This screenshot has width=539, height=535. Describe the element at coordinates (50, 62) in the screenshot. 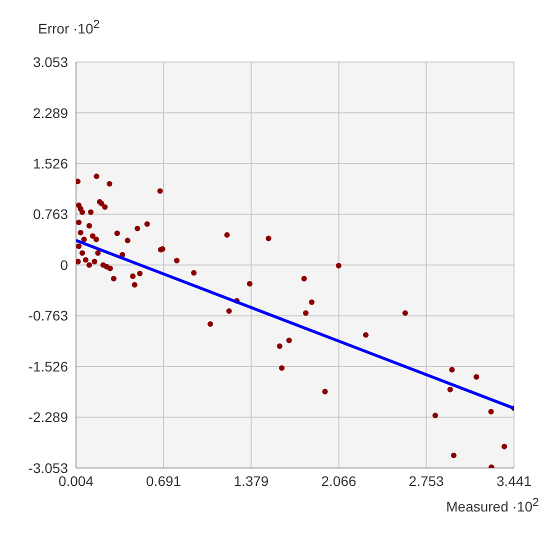

I see `y-tick-label: 3.053` at that location.